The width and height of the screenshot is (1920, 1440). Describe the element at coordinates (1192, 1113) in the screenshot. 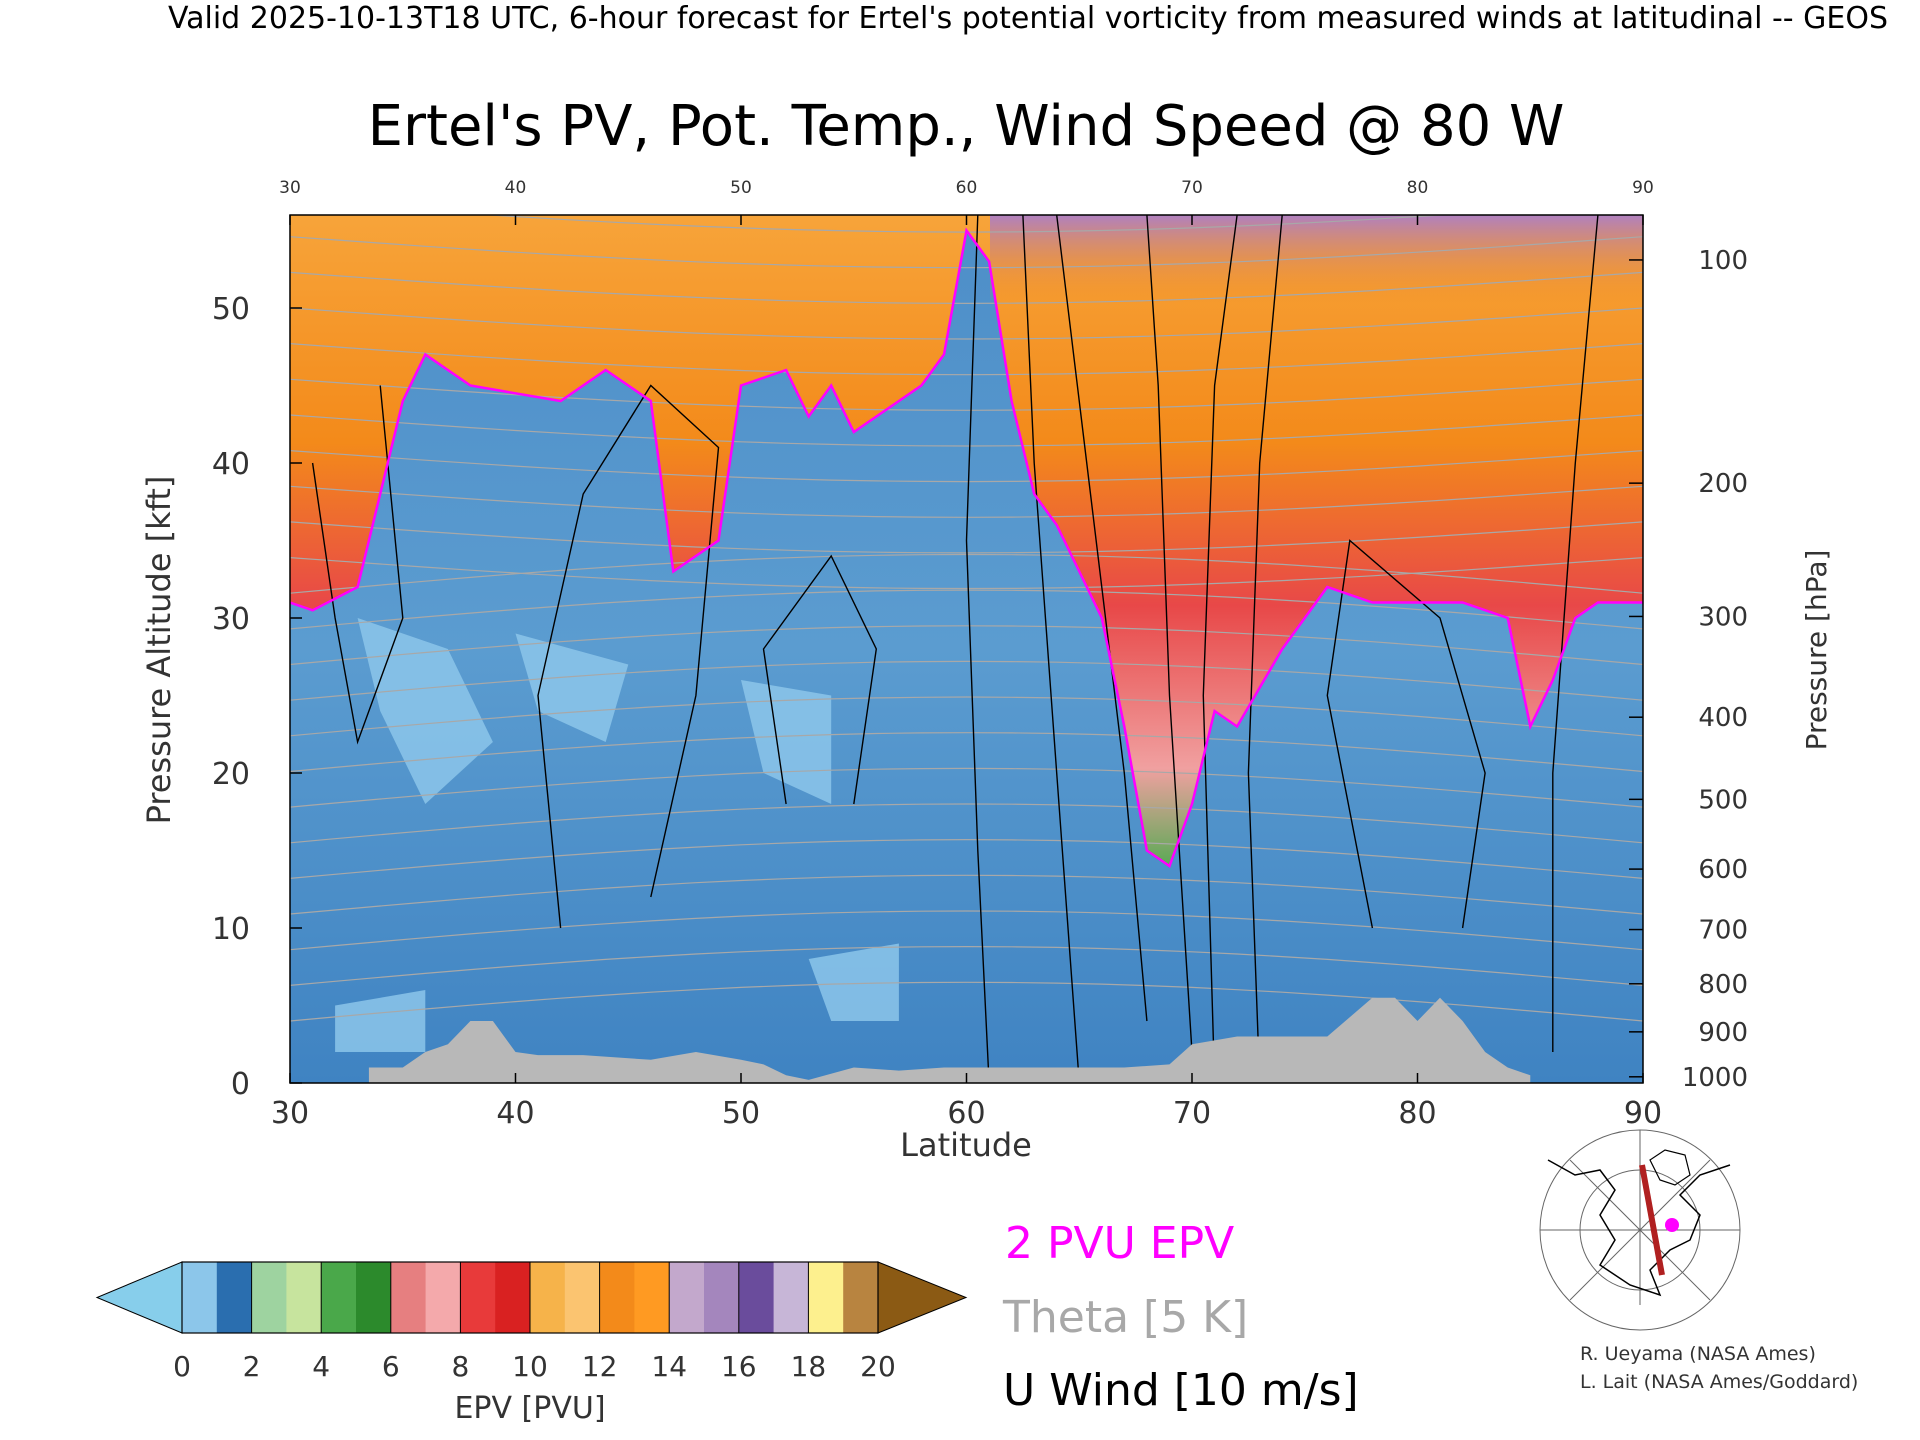

I see `x-tick-label: 70` at that location.